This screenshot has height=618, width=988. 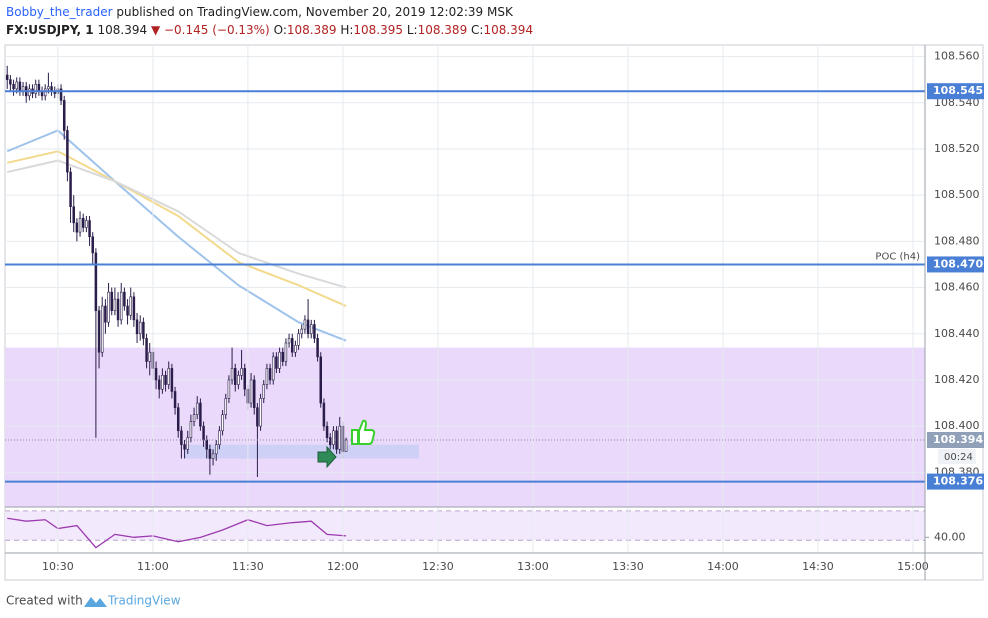 I want to click on change: ▼ −0.145 (−0.13%), so click(x=210, y=30).